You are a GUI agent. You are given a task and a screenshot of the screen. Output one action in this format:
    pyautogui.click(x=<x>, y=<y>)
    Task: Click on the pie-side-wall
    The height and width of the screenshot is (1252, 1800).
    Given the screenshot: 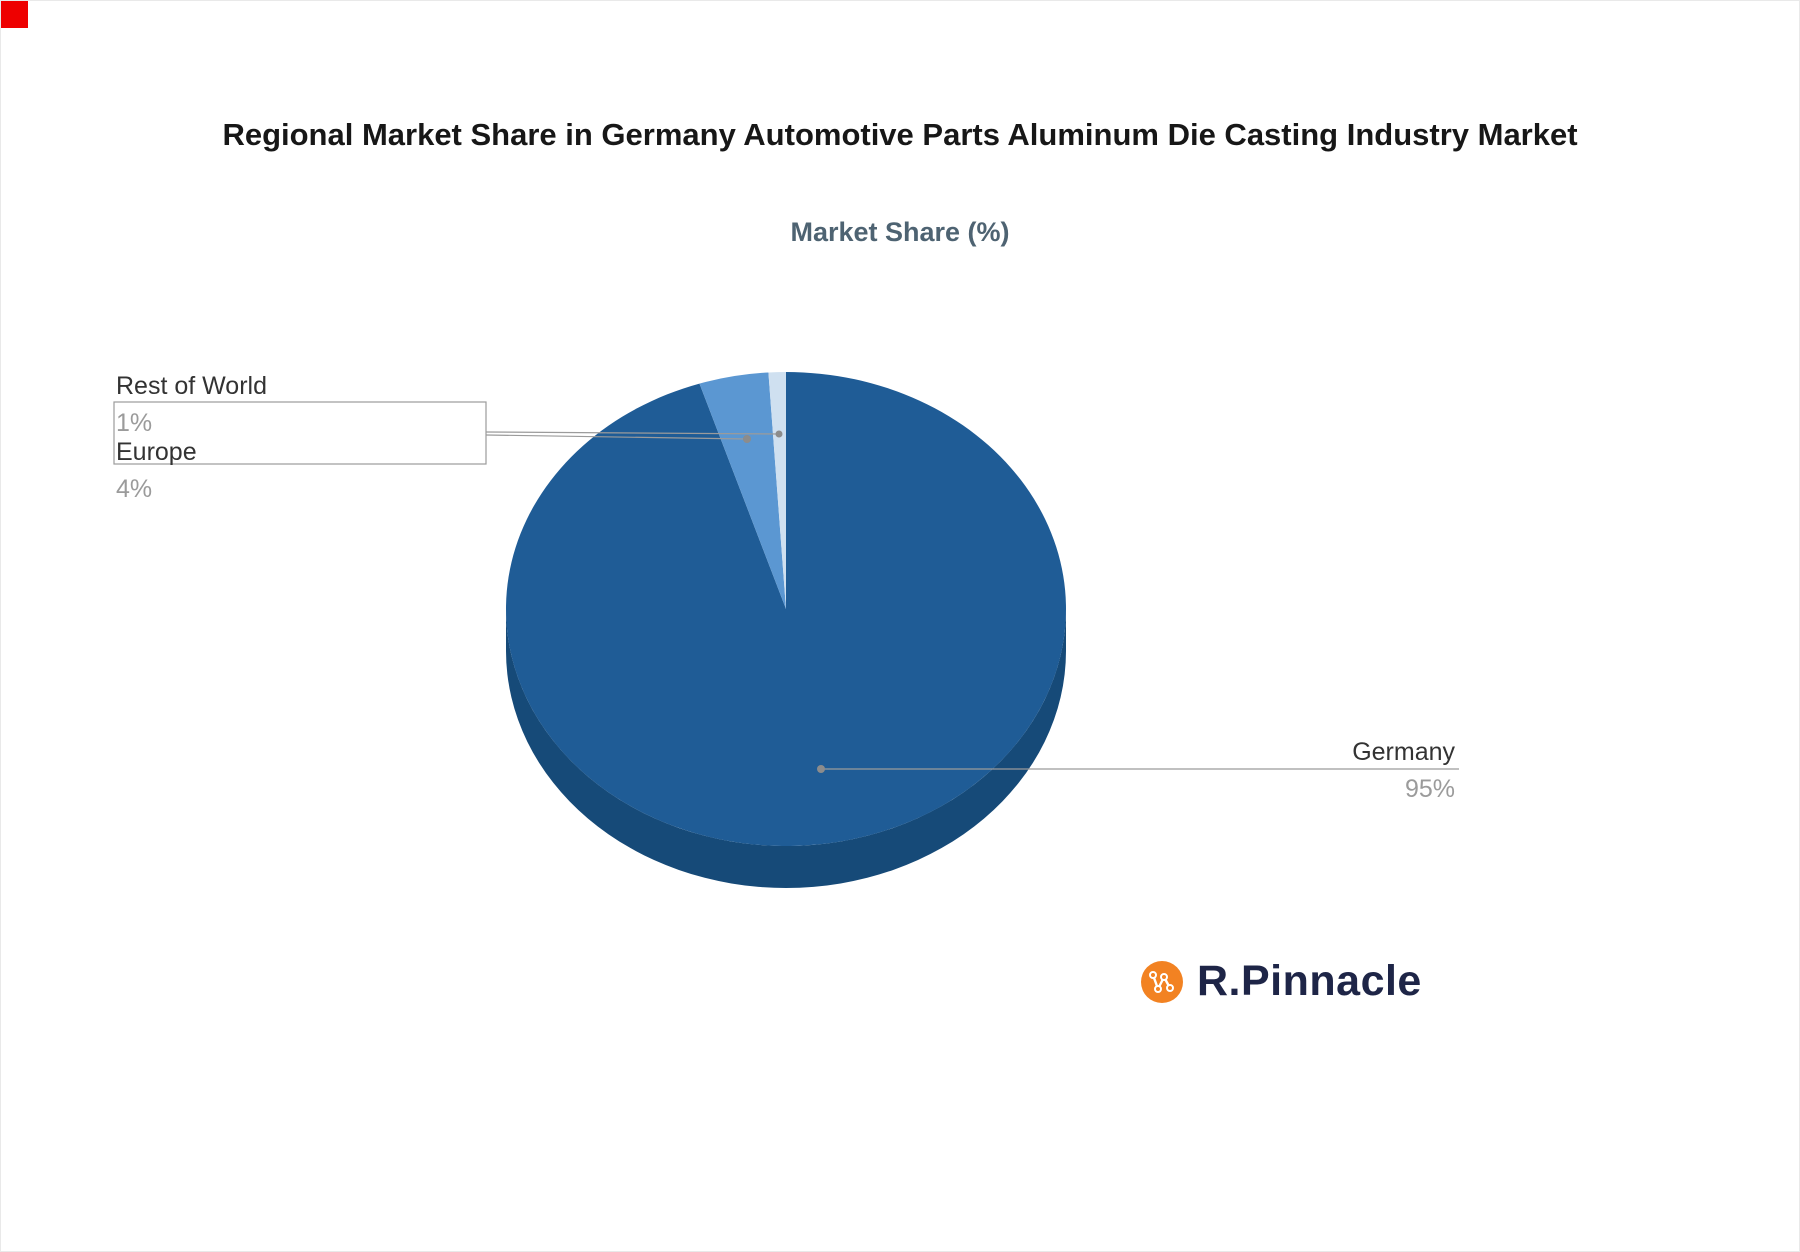 What is the action you would take?
    pyautogui.click(x=786, y=748)
    